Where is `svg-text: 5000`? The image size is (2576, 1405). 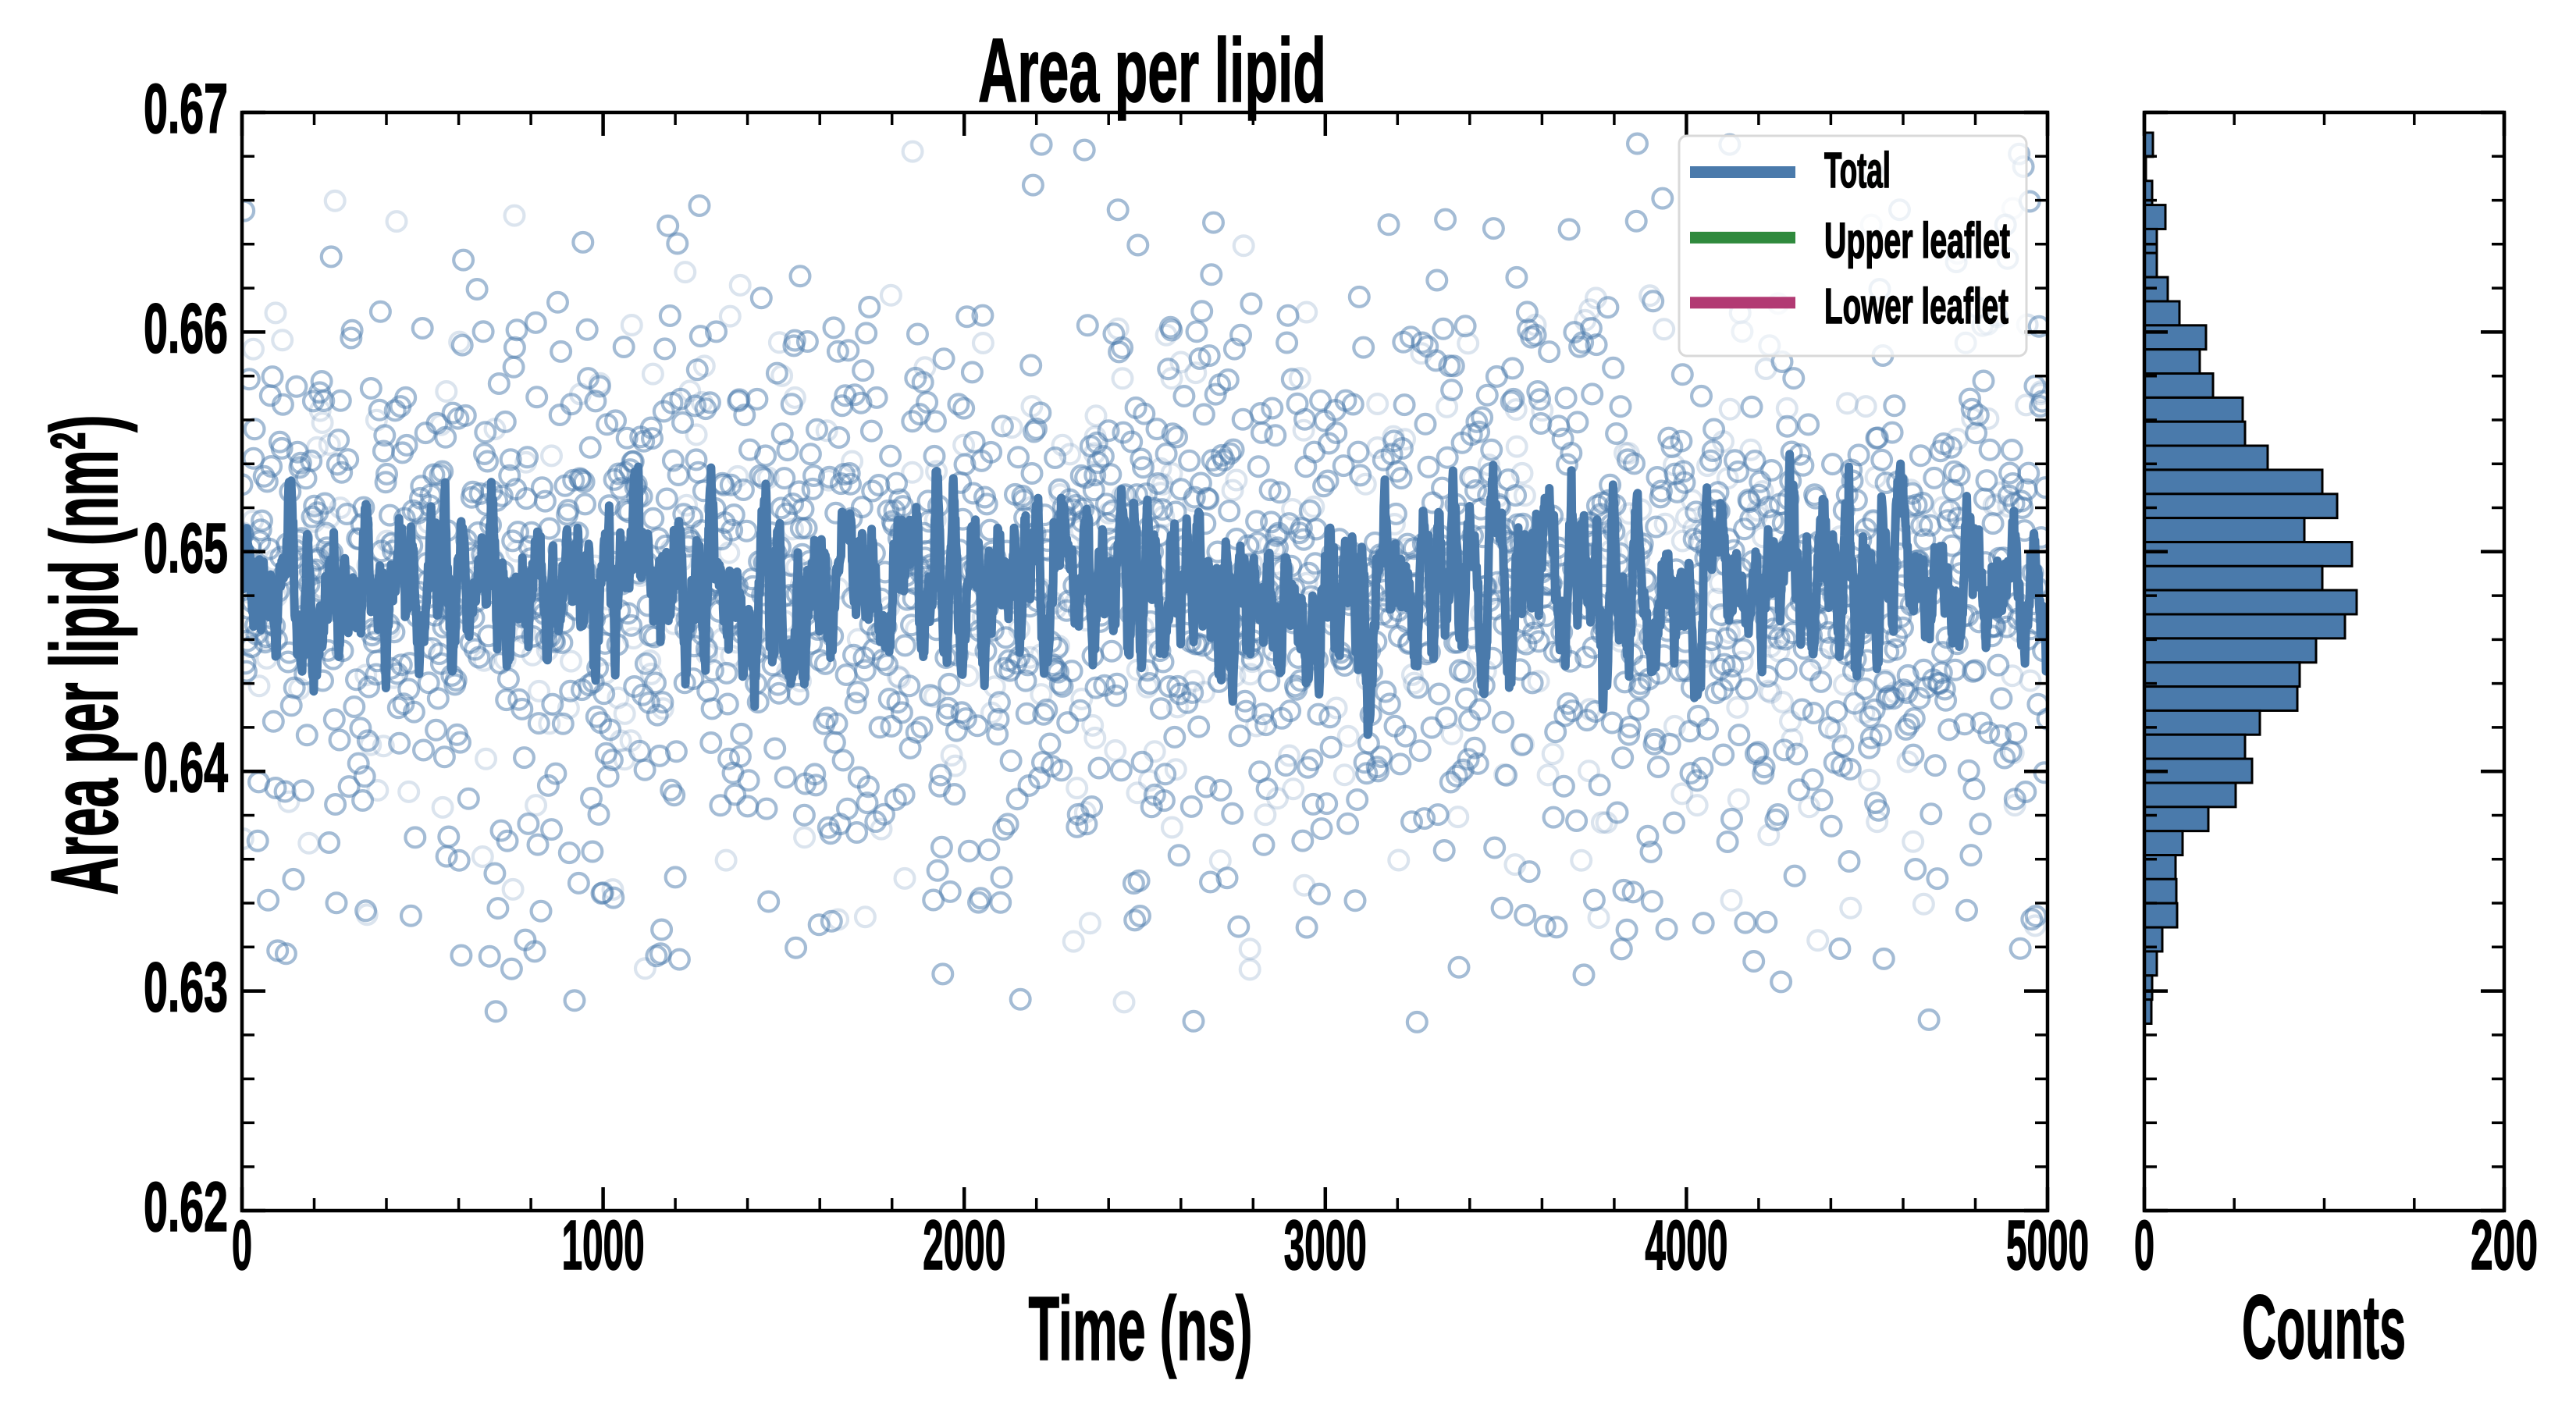
svg-text: 5000 is located at coordinates (2047, 1246).